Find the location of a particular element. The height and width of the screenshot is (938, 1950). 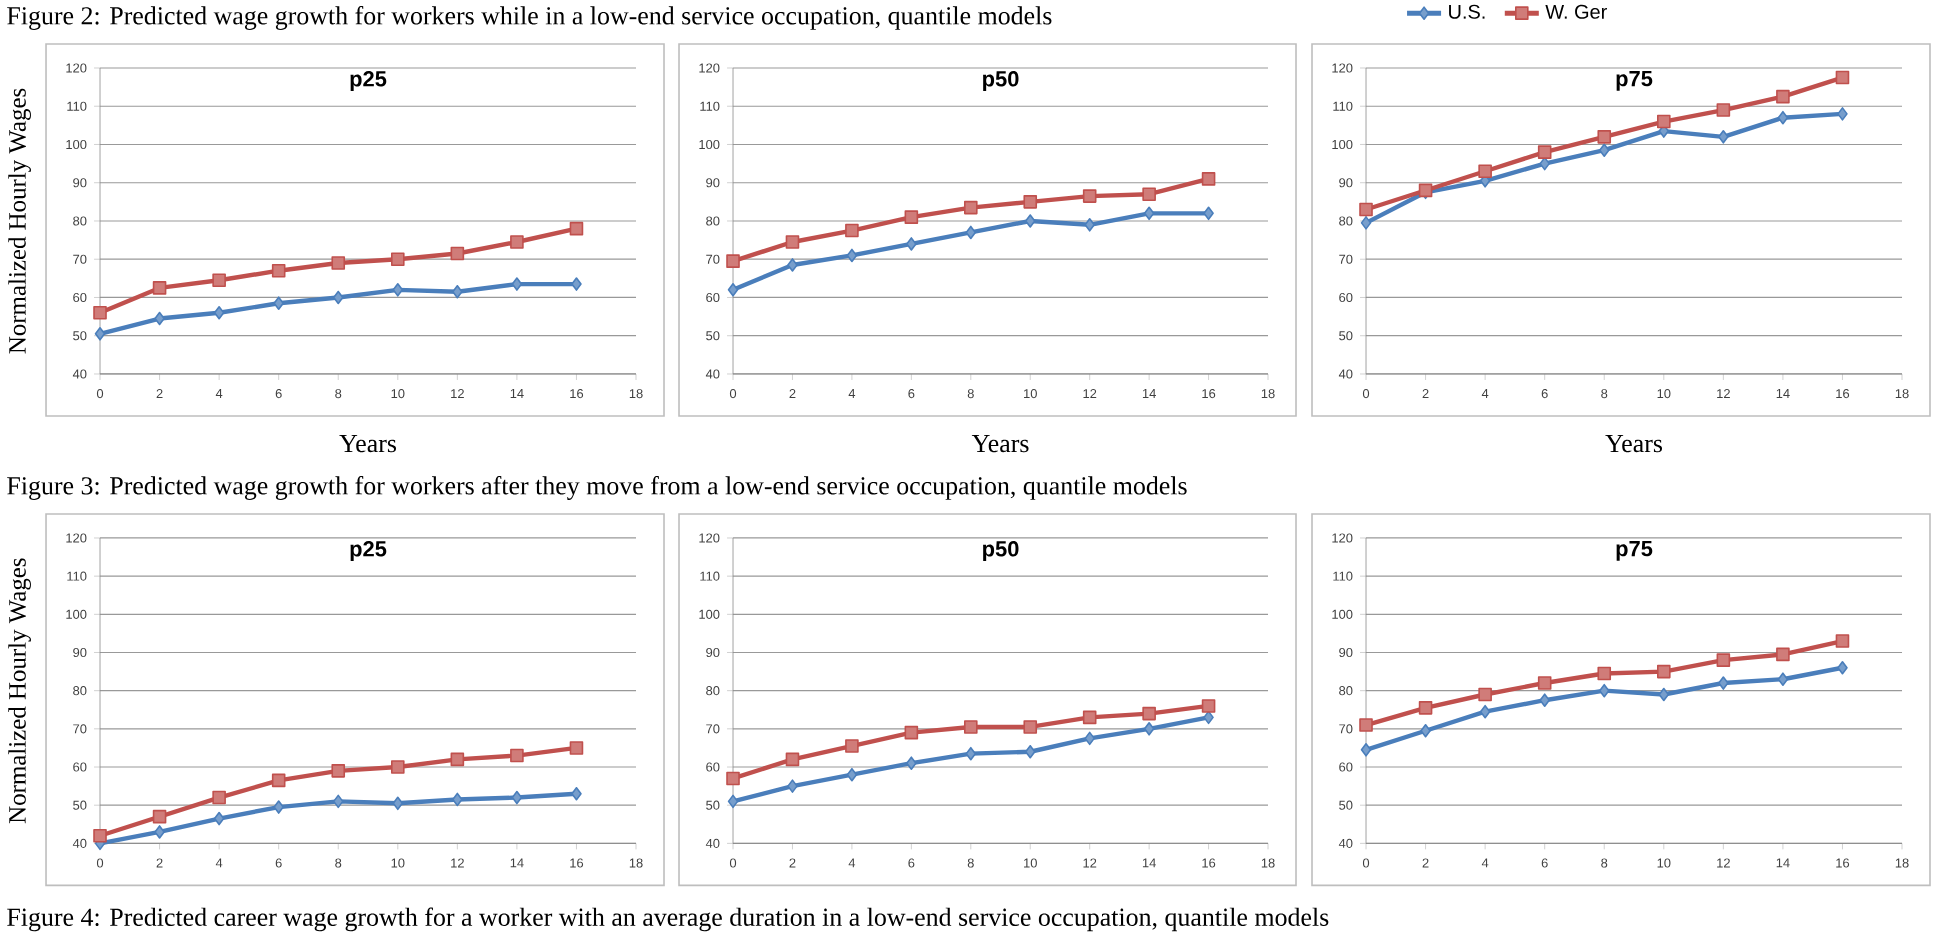

legend-label: U.S. is located at coordinates (1467, 11).